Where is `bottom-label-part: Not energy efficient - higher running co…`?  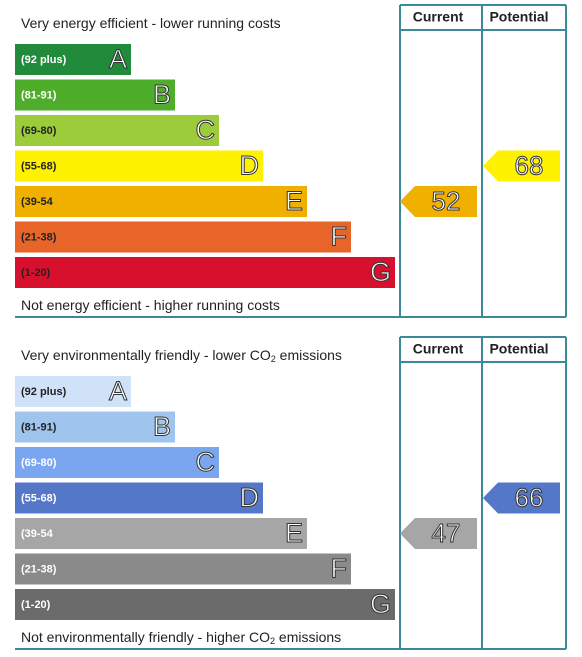 bottom-label-part: Not energy efficient - higher running co… is located at coordinates (150, 305).